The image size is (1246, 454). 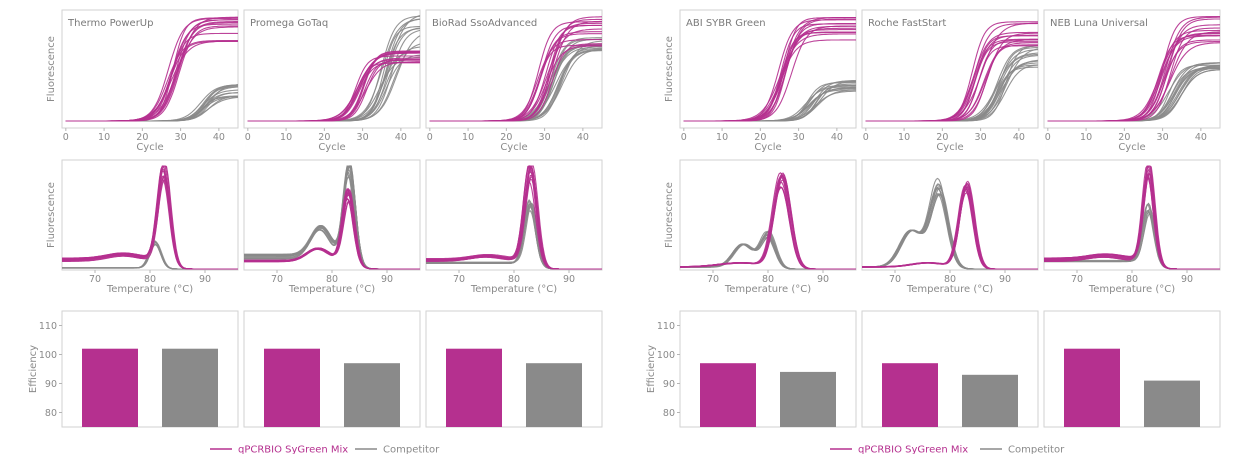 I want to click on panel-title: NEB Luna Universal, so click(x=1099, y=23).